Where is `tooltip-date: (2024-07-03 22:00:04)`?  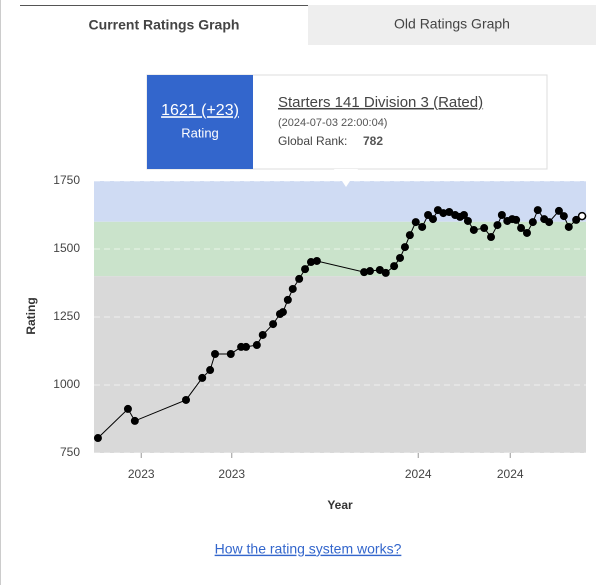 tooltip-date: (2024-07-03 22:00:04) is located at coordinates (332, 123).